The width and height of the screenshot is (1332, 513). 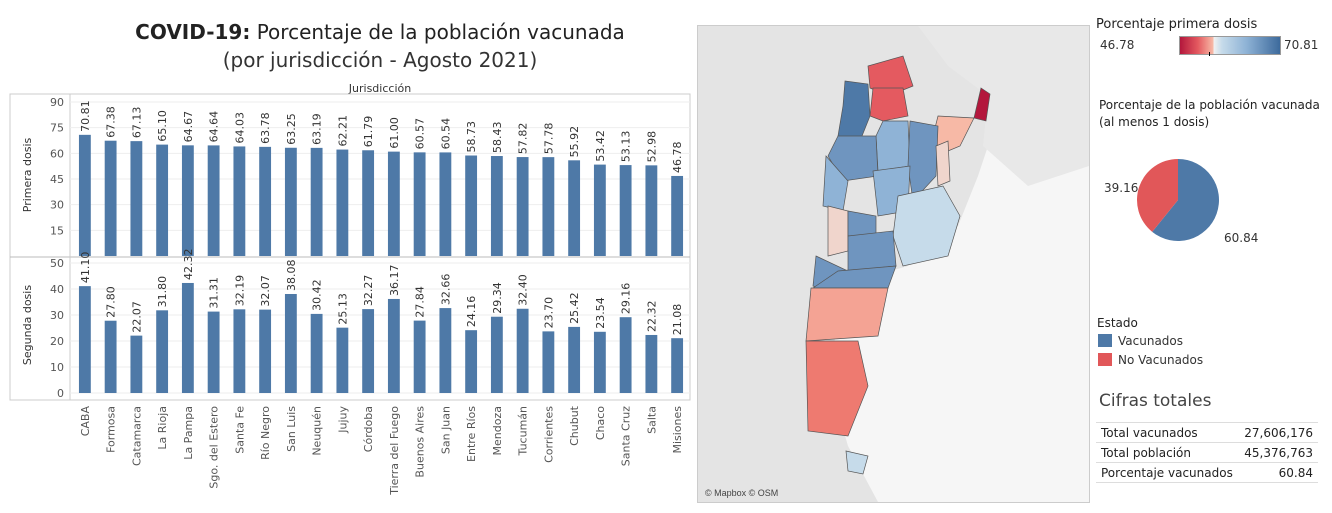 I want to click on data-label: 24.16, so click(x=471, y=312).